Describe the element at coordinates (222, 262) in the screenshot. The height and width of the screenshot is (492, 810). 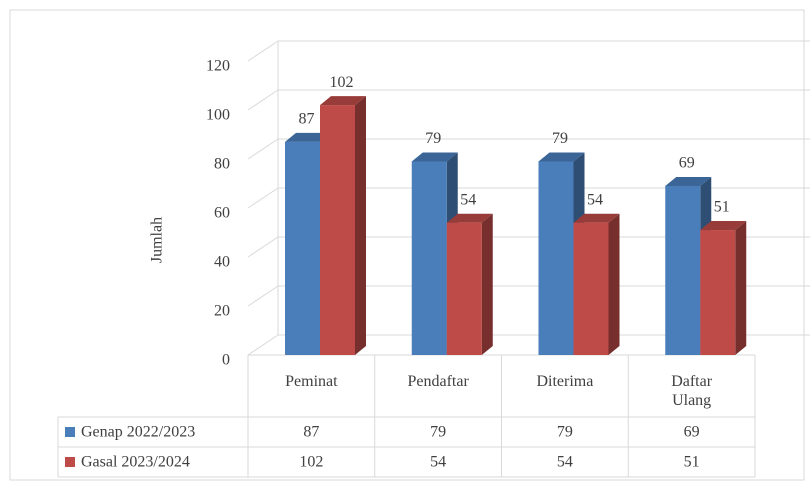
I see `y-tick-label: 40` at that location.